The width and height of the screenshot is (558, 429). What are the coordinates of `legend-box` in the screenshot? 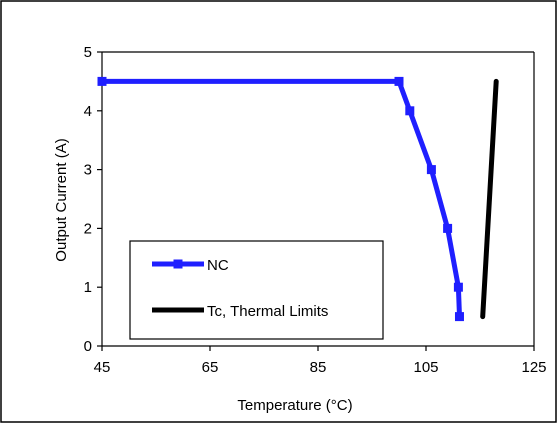 It's located at (256, 290).